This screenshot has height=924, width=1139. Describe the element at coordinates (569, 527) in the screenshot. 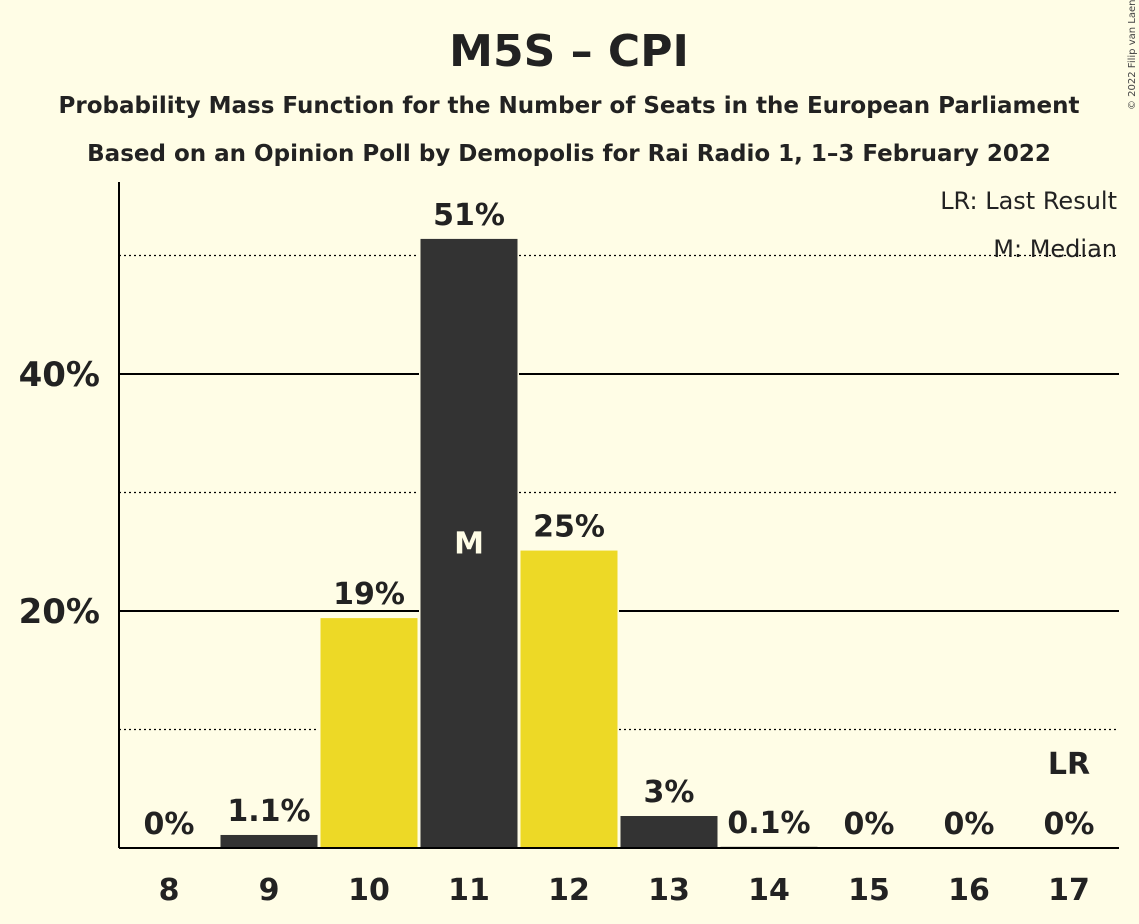

I see `data-label-12: 25%` at that location.